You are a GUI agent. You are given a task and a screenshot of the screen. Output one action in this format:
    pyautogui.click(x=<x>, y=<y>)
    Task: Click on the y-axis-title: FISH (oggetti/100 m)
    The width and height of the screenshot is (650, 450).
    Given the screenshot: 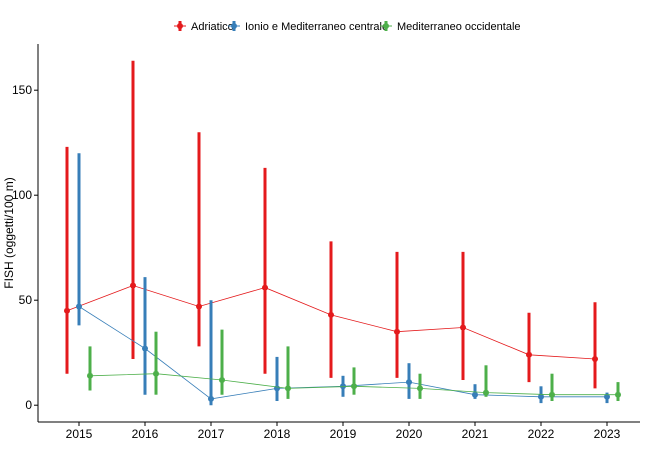 What is the action you would take?
    pyautogui.click(x=9, y=232)
    